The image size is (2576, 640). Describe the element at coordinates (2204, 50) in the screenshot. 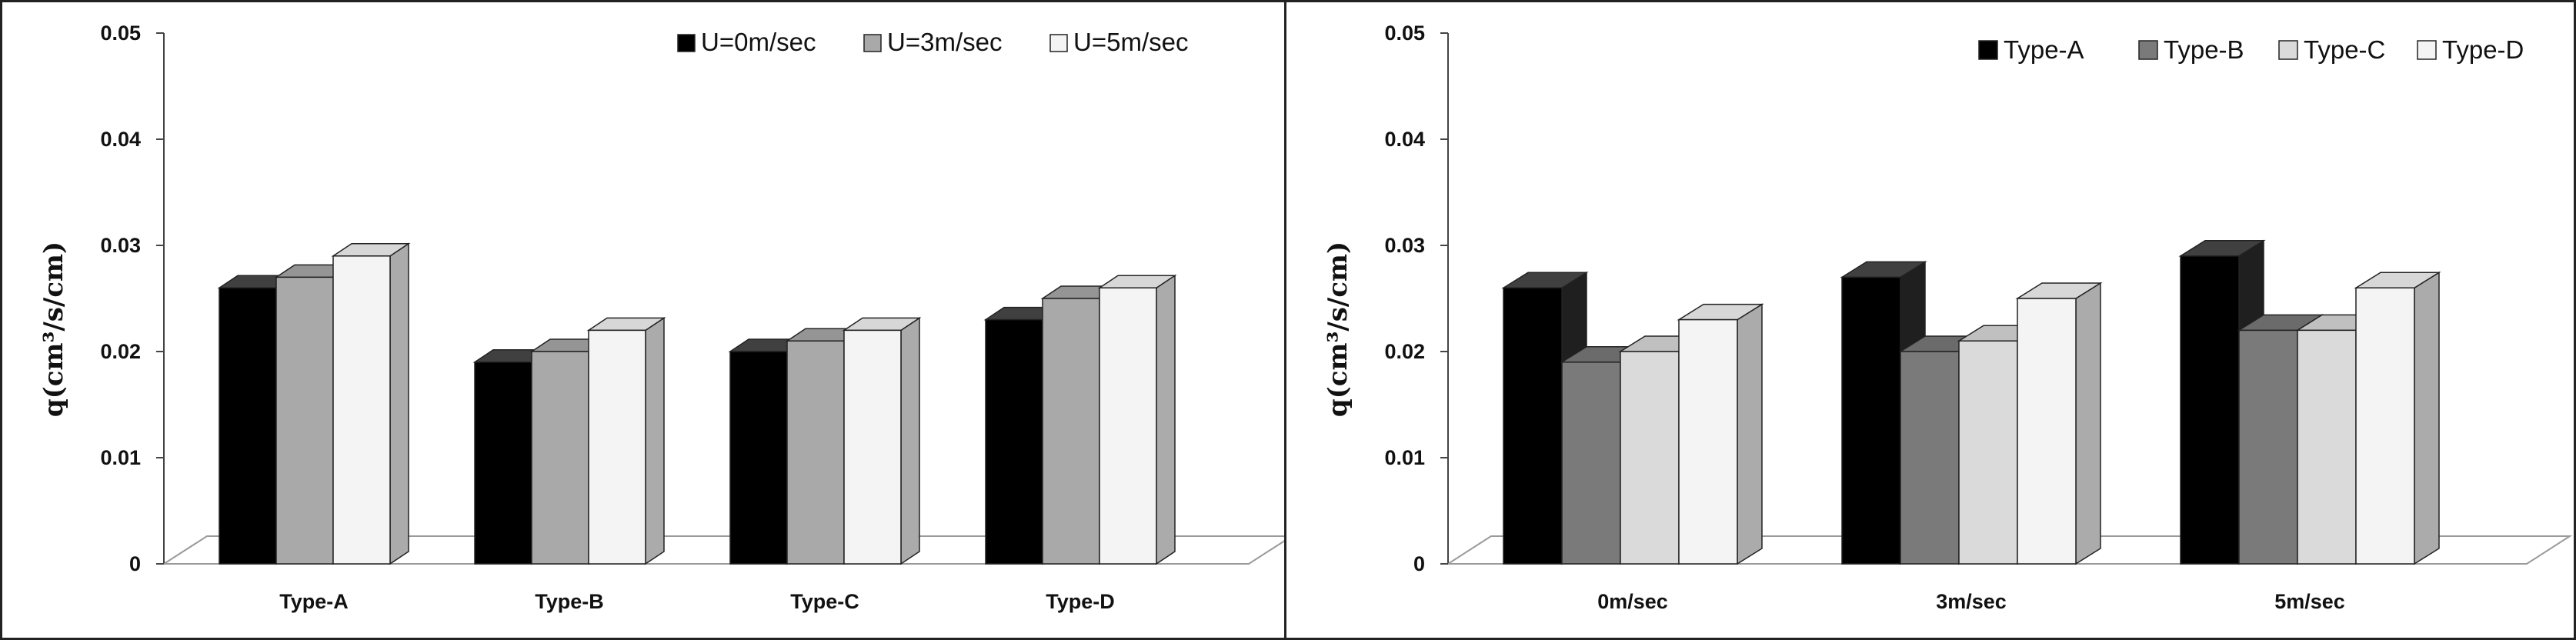

I see `legend-label: Type-B` at that location.